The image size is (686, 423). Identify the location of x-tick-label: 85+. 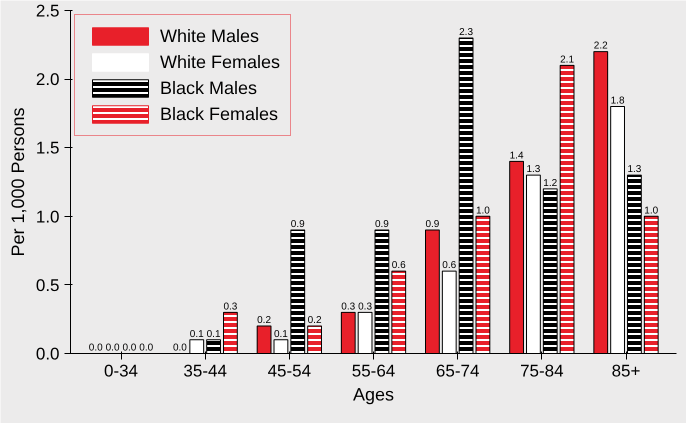
(626, 371).